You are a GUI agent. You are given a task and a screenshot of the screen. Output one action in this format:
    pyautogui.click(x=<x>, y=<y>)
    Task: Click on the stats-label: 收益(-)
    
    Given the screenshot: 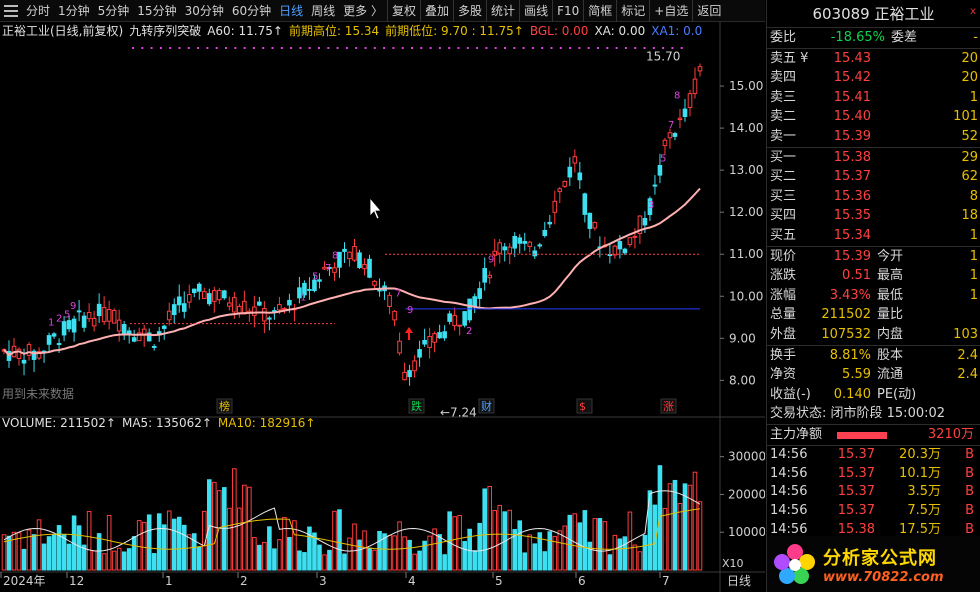 What is the action you would take?
    pyautogui.click(x=790, y=394)
    